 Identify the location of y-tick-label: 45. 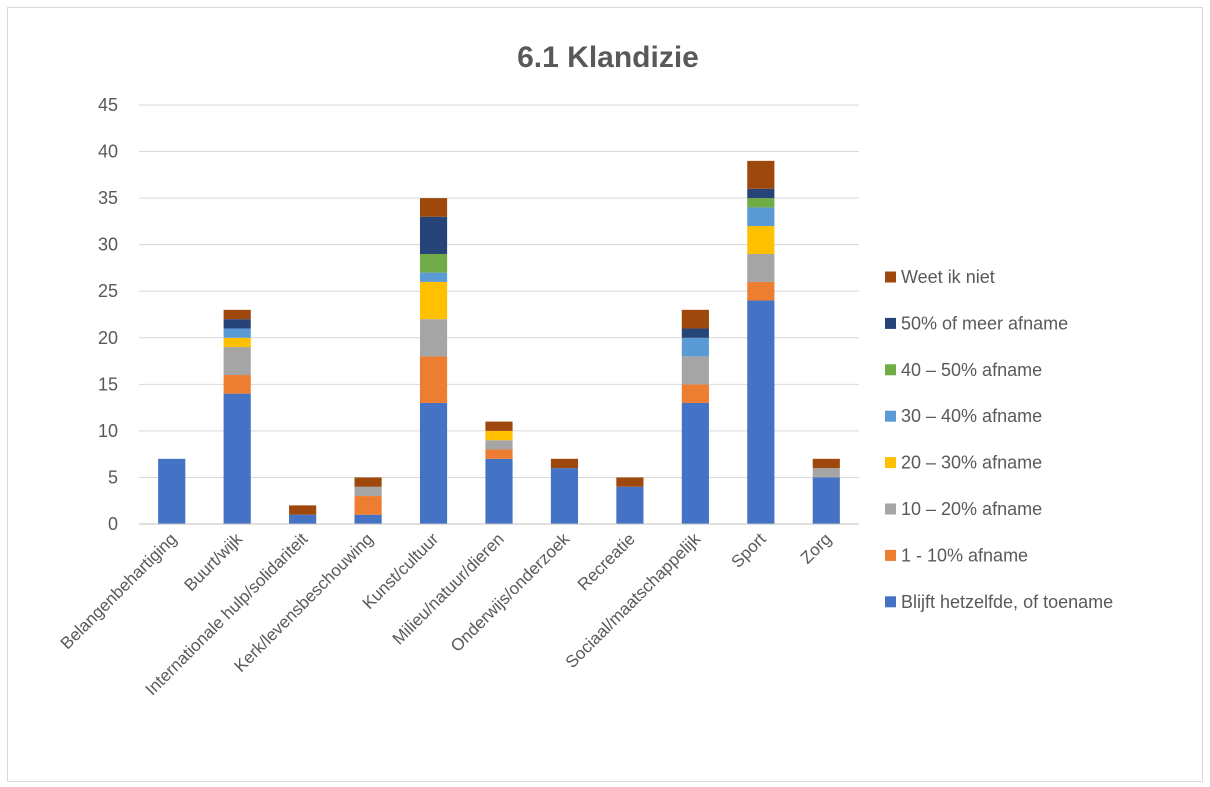
(108, 105).